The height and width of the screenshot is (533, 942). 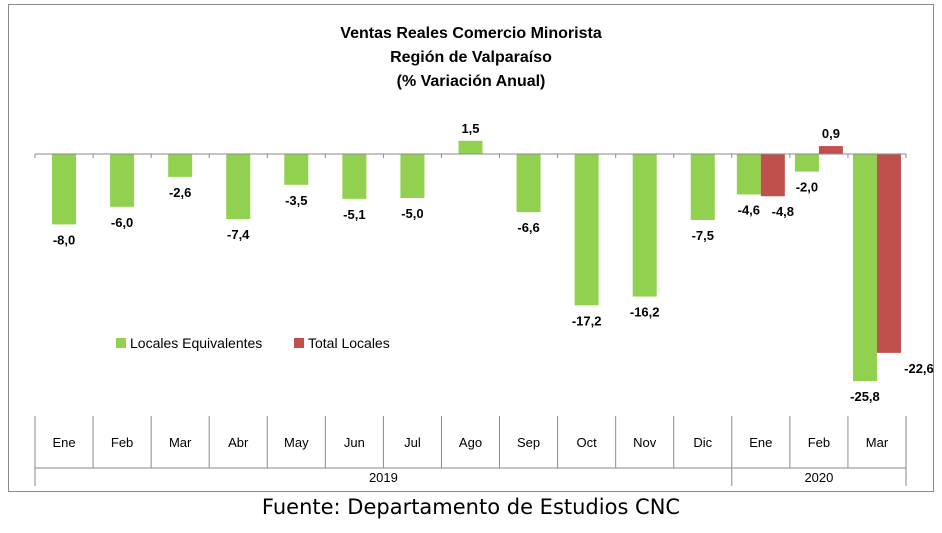 What do you see at coordinates (296, 200) in the screenshot?
I see `data-label: -3,5` at bounding box center [296, 200].